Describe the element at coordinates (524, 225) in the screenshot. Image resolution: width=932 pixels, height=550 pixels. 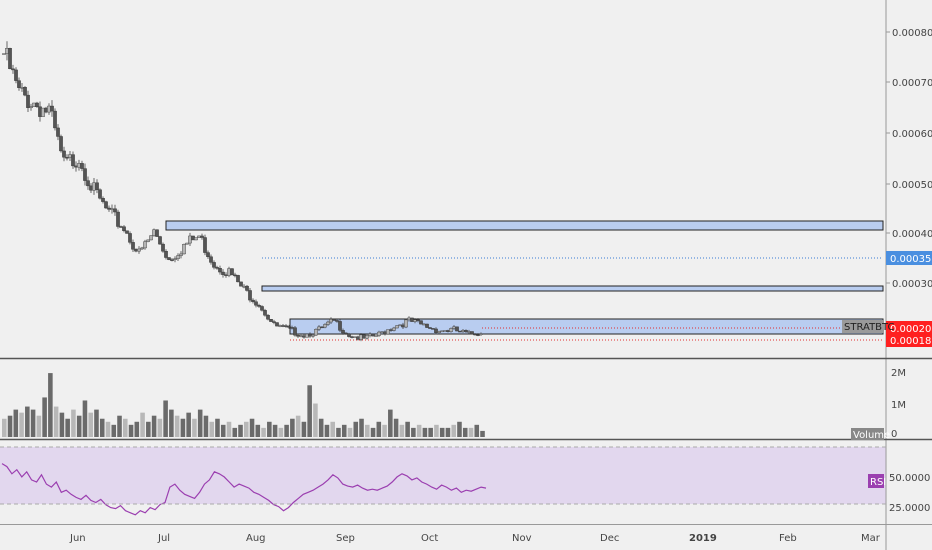
I see `resistance-zone-upper` at that location.